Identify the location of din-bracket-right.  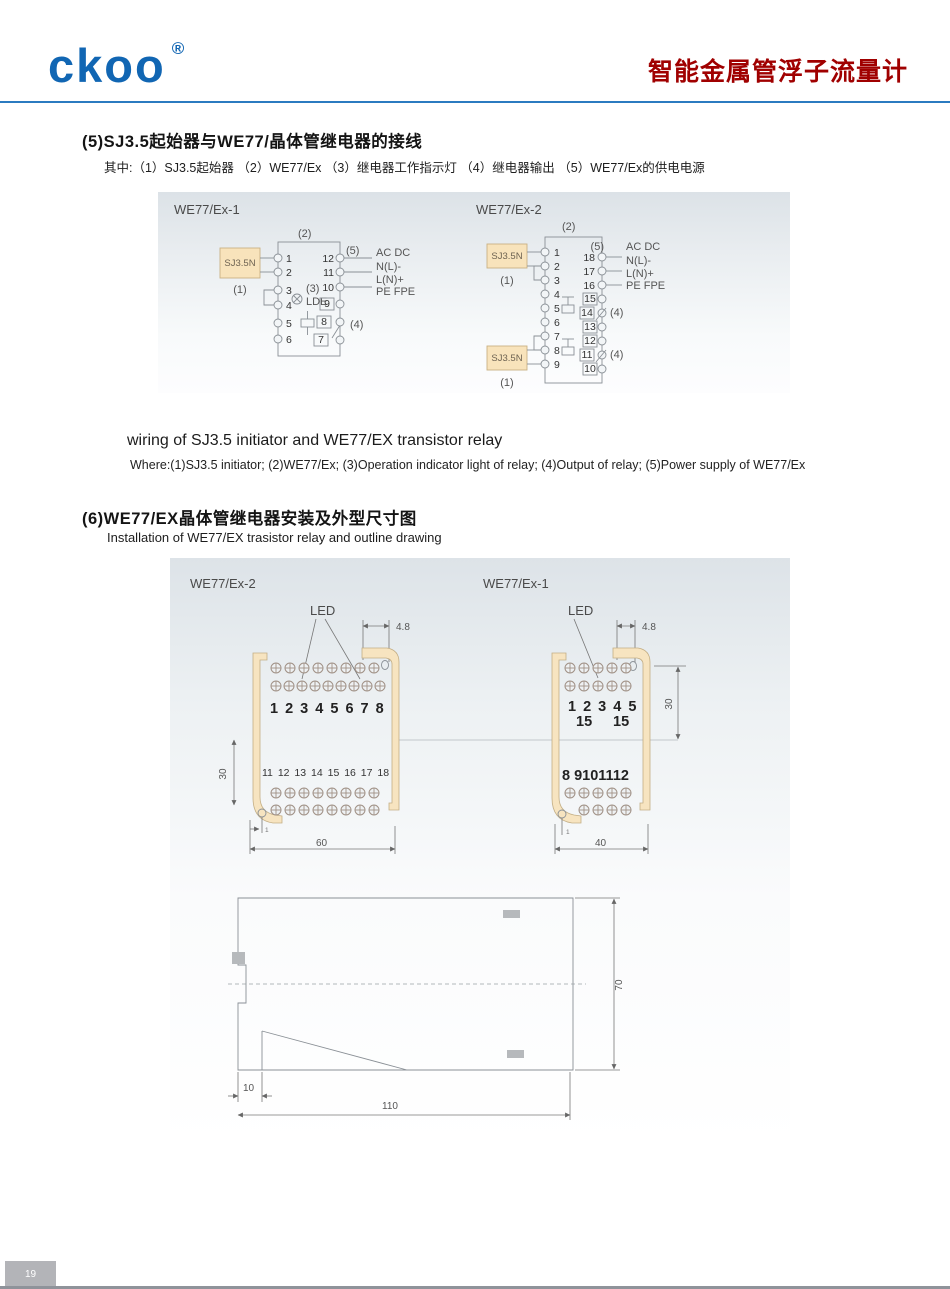
(380, 729).